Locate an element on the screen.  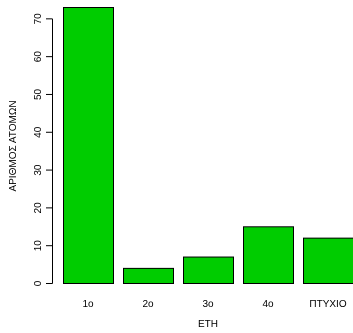
x-tick-label: 4o is located at coordinates (268, 304).